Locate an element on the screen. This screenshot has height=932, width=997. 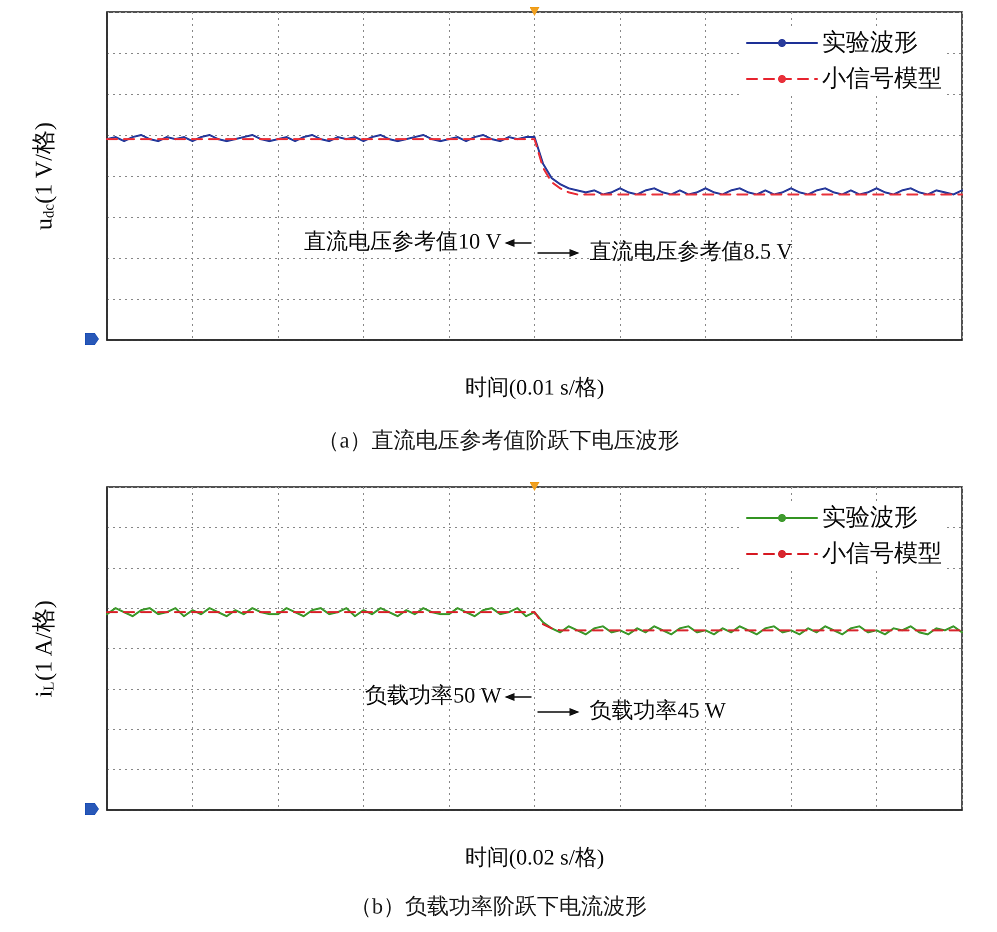
annotation: 负载功率50 W is located at coordinates (433, 695).